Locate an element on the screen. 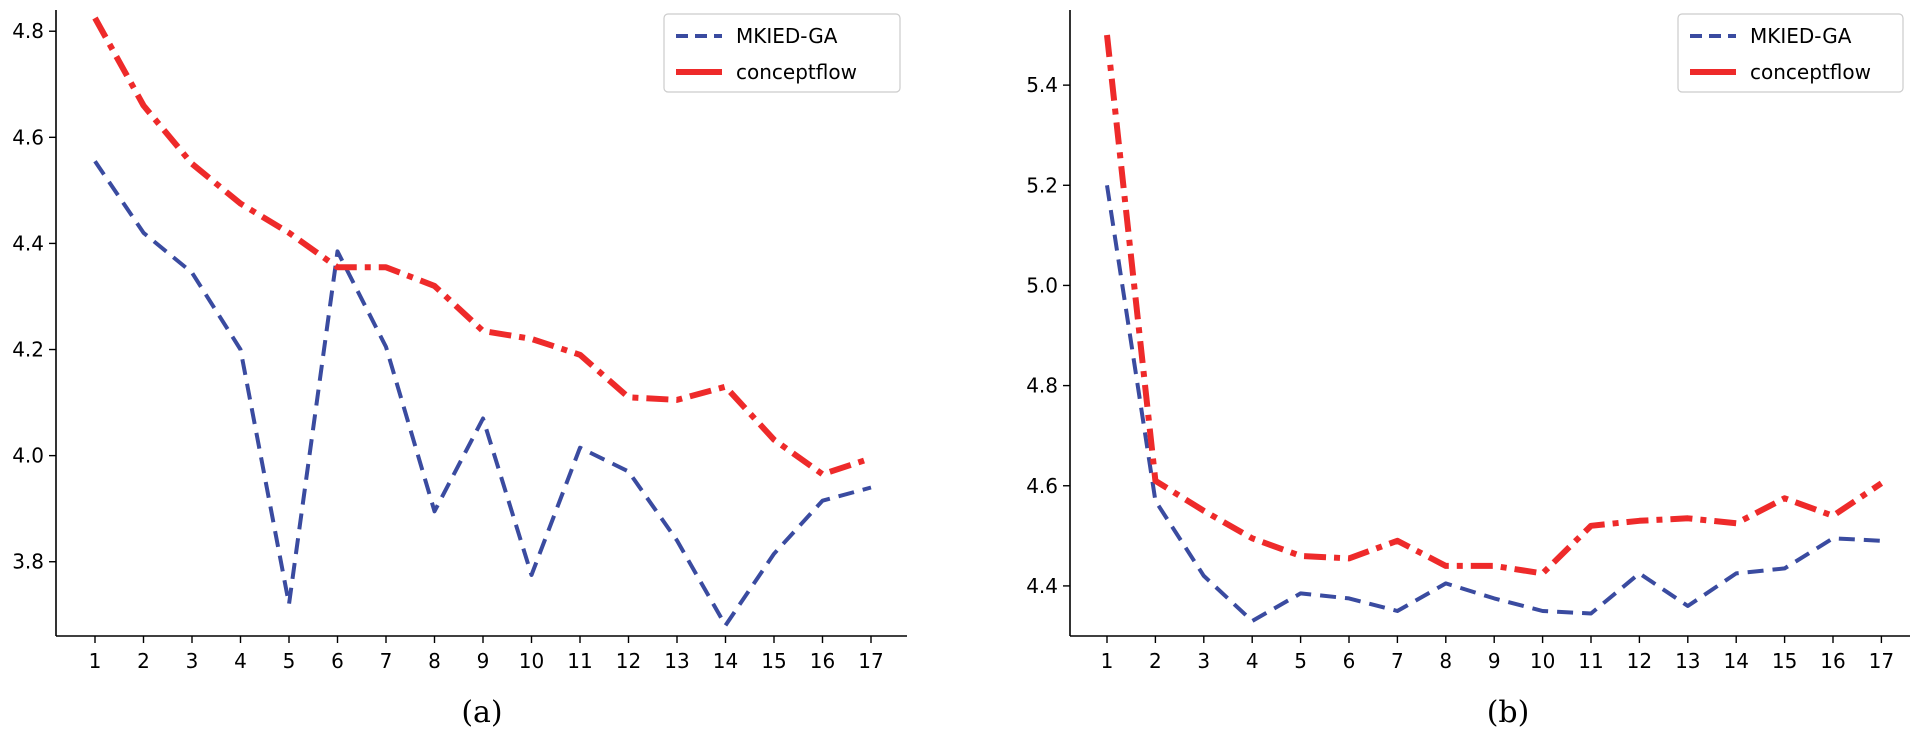 Image resolution: width=1925 pixels, height=734 pixels. y-tick-label: 5.0 is located at coordinates (1042, 285).